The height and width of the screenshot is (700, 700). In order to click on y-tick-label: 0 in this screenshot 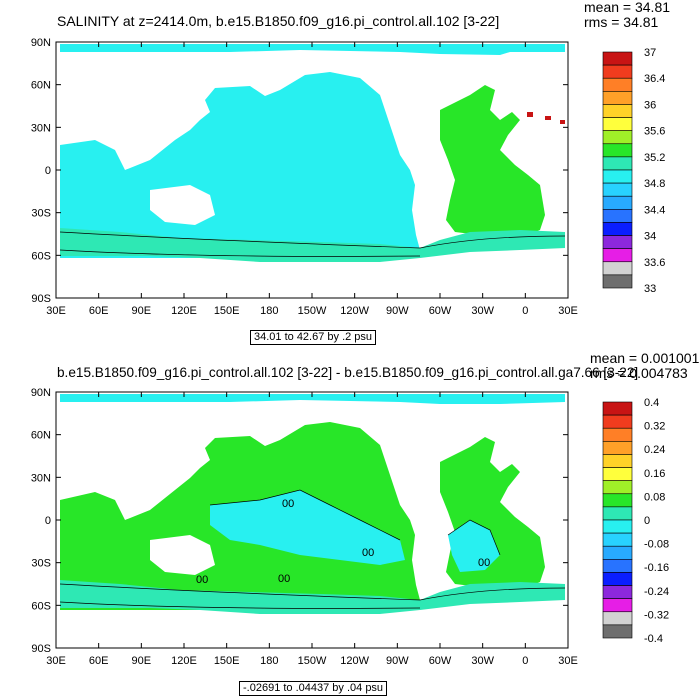, I will do `click(48, 171)`.